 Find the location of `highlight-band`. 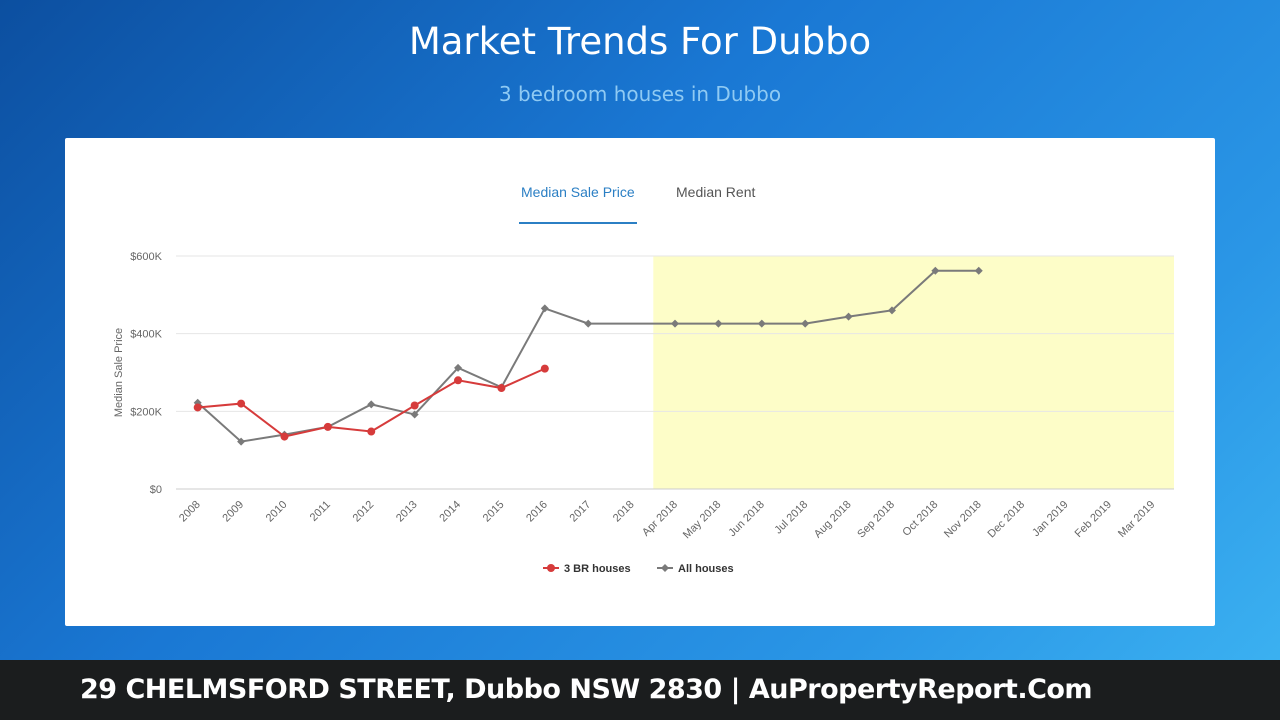

highlight-band is located at coordinates (913, 372).